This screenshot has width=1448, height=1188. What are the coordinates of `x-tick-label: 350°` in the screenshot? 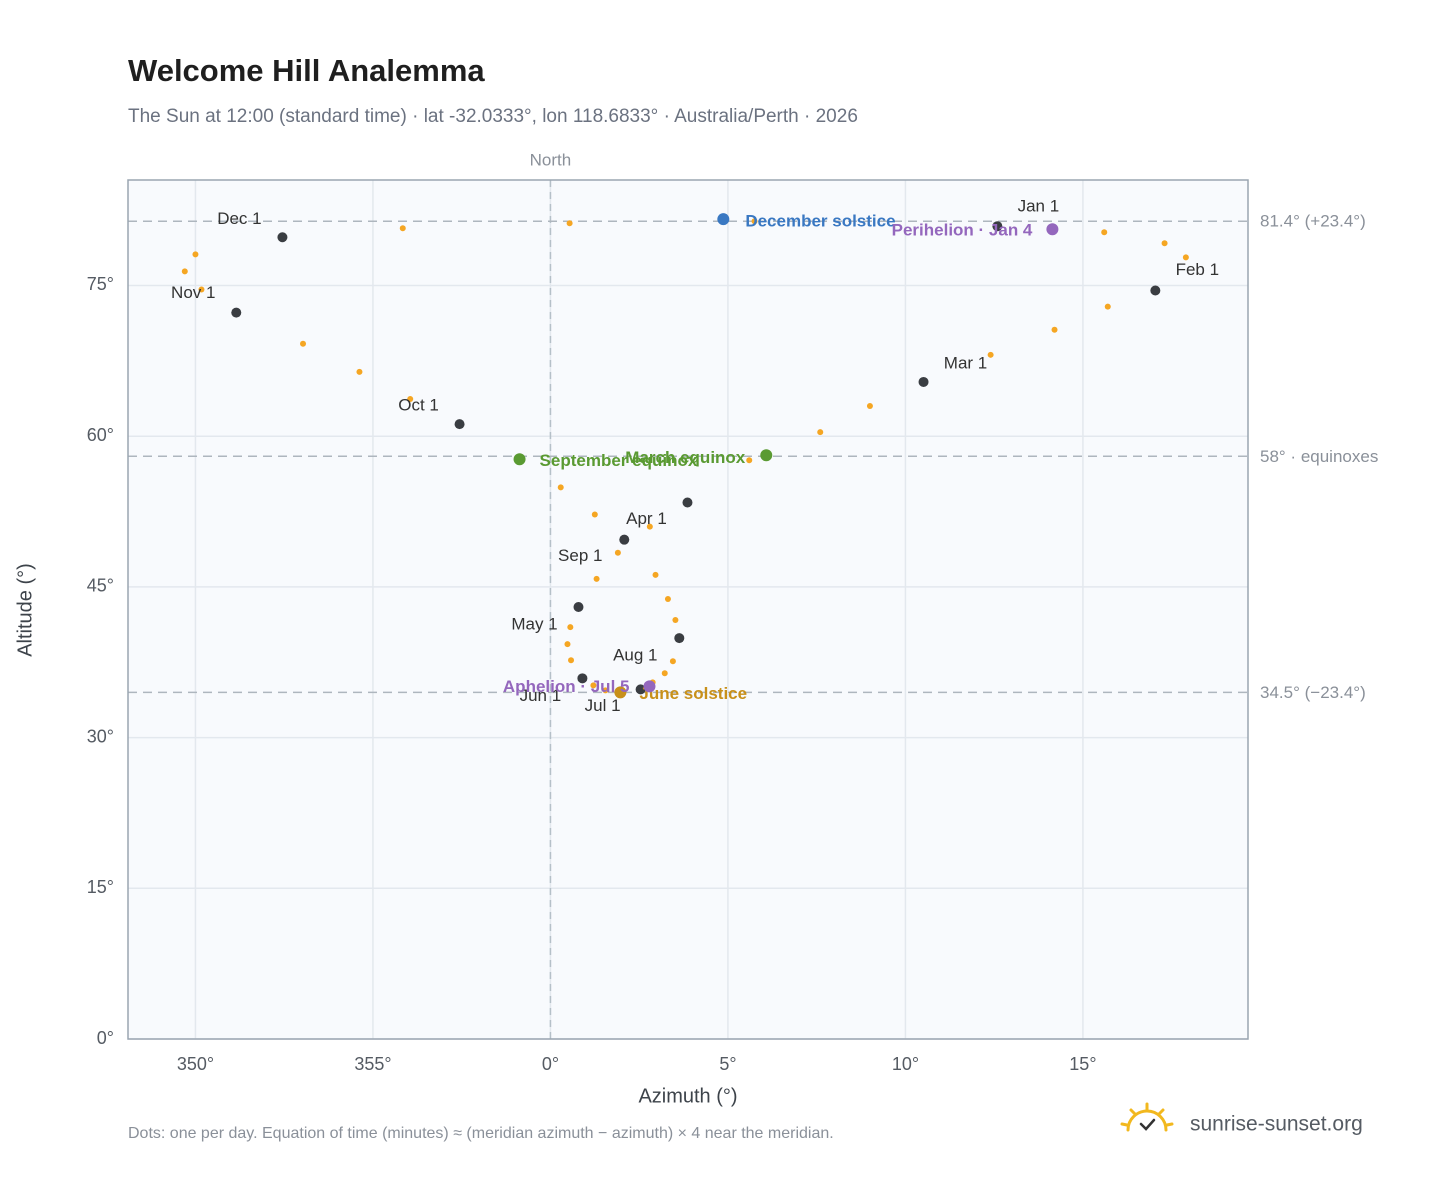 It's located at (195, 1064).